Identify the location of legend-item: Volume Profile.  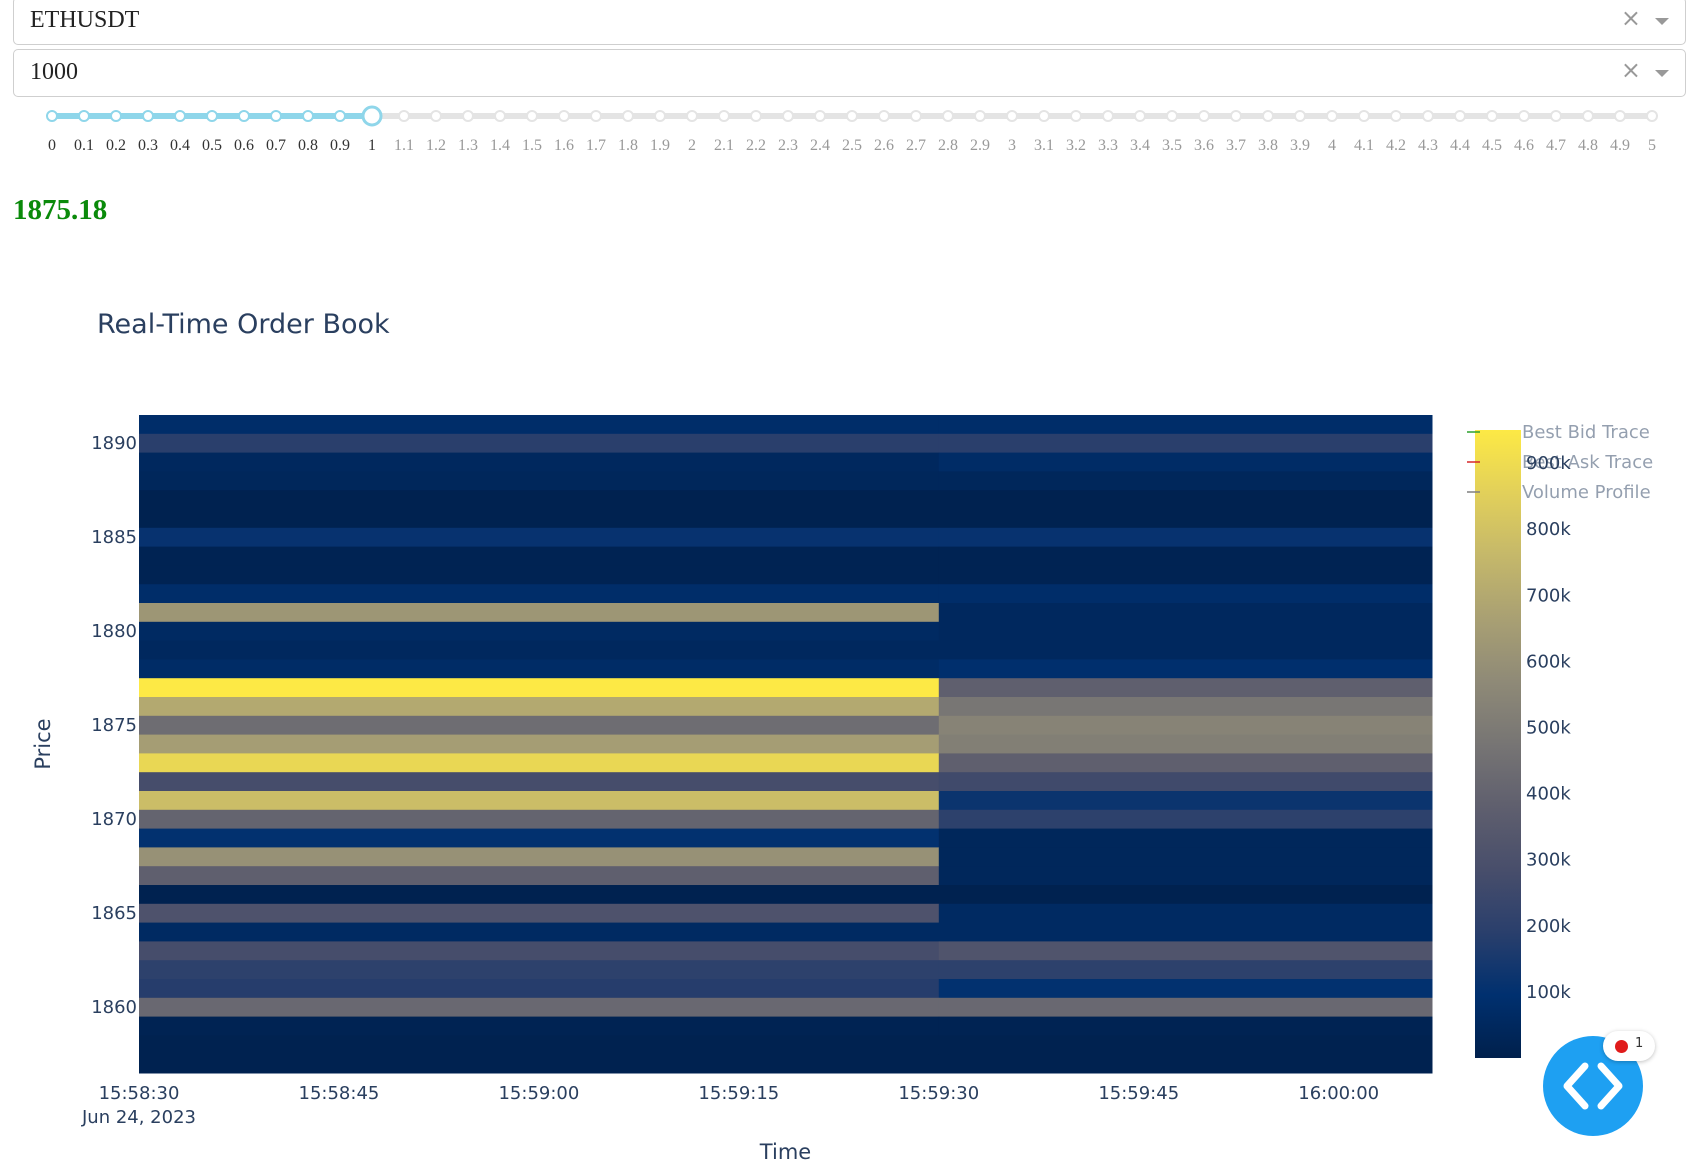
(1586, 492).